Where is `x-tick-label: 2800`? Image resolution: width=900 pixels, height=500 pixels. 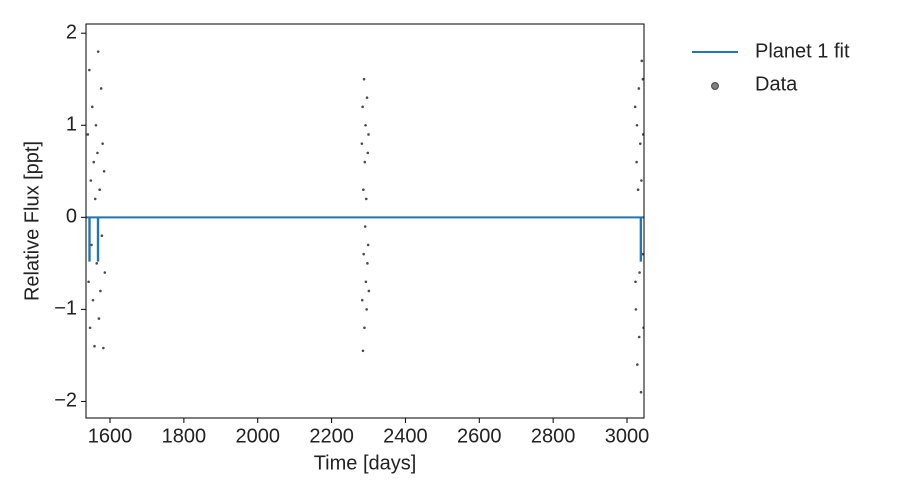
x-tick-label: 2800 is located at coordinates (553, 436).